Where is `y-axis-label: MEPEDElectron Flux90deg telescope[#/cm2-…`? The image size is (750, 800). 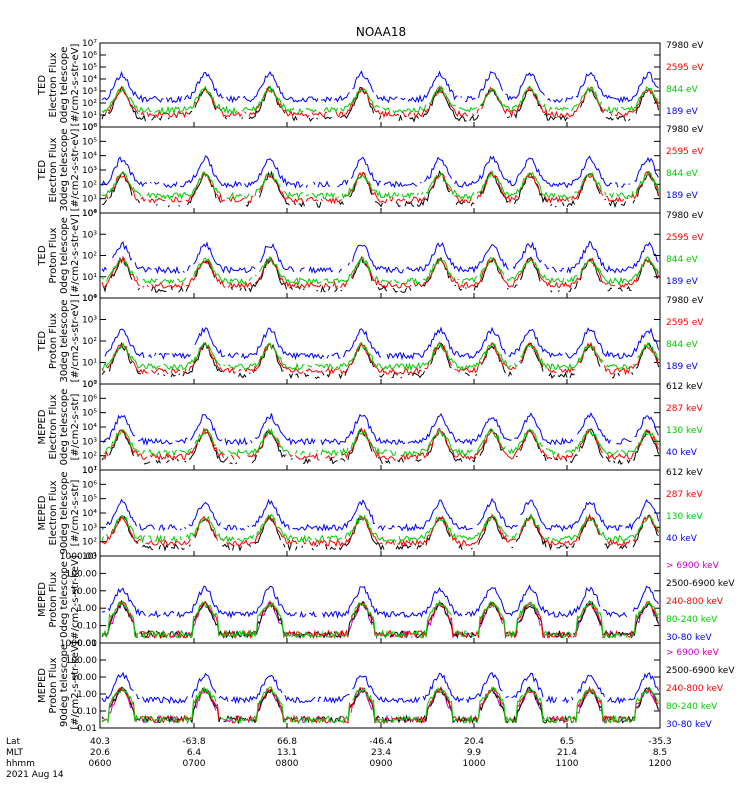 y-axis-label: MEPEDElectron Flux90deg telescope[#/cm2-… is located at coordinates (59, 512).